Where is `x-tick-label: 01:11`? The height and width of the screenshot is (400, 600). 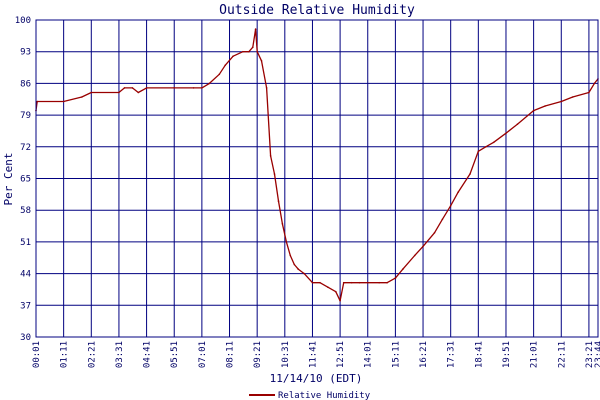 x-tick-label: 01:11 is located at coordinates (65, 354).